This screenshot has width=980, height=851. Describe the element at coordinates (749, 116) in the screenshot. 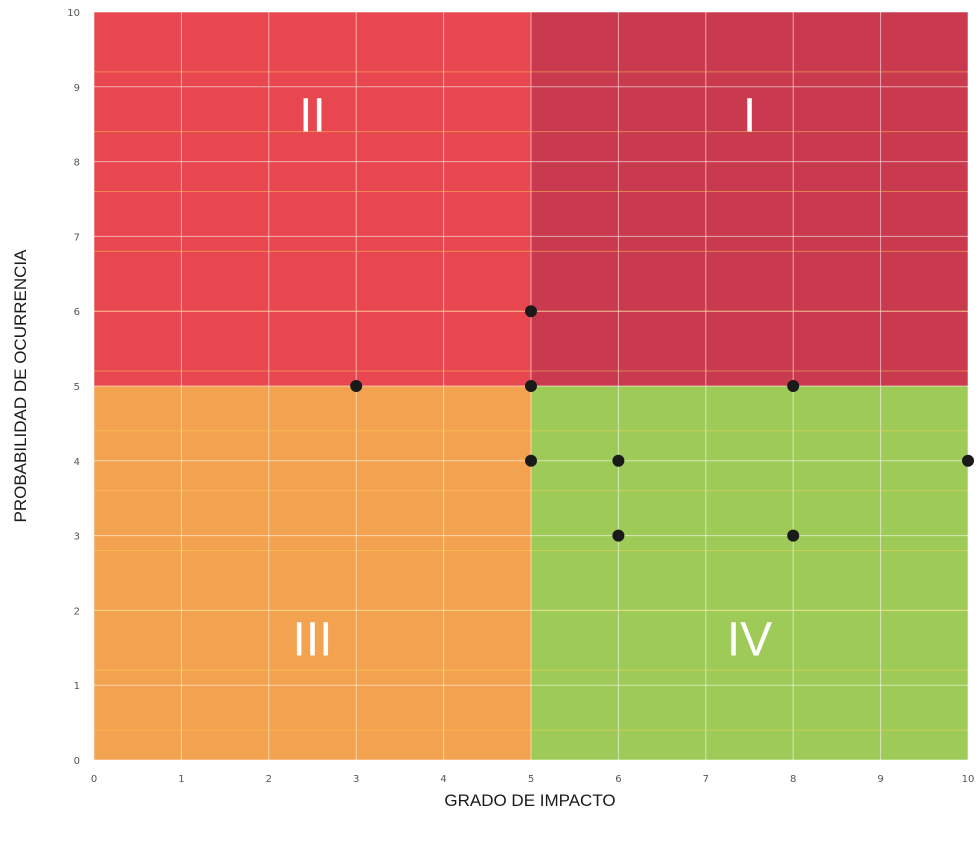

I see `quadrant-label-i: I` at that location.